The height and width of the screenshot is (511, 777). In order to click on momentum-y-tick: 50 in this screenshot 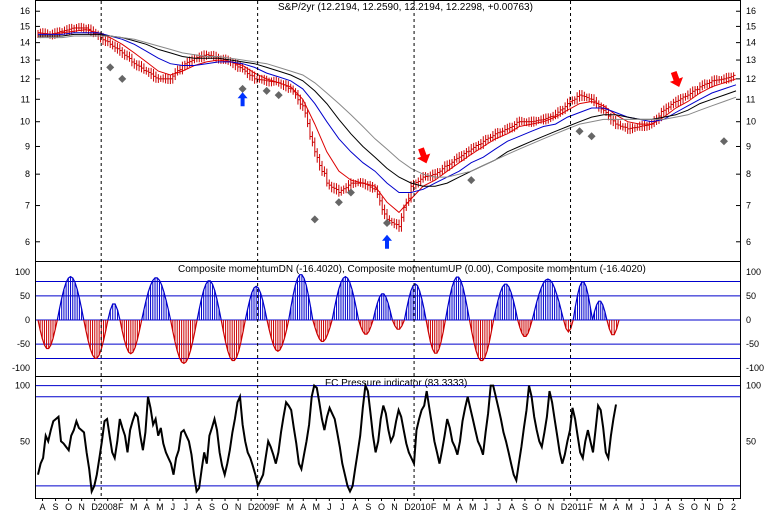, I will do `click(25, 296)`.